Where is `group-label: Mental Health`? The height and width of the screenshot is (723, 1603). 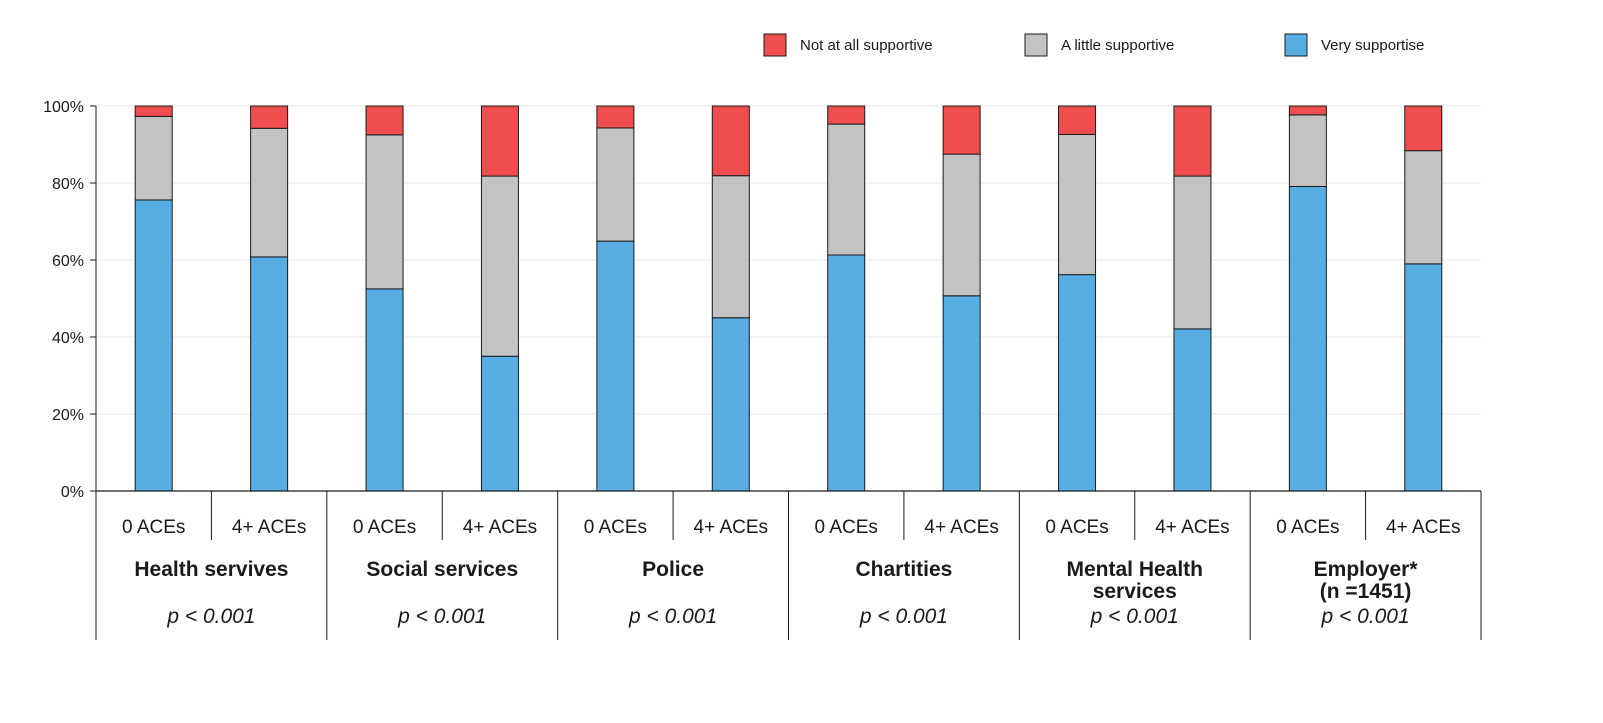 group-label: Mental Health is located at coordinates (1134, 569).